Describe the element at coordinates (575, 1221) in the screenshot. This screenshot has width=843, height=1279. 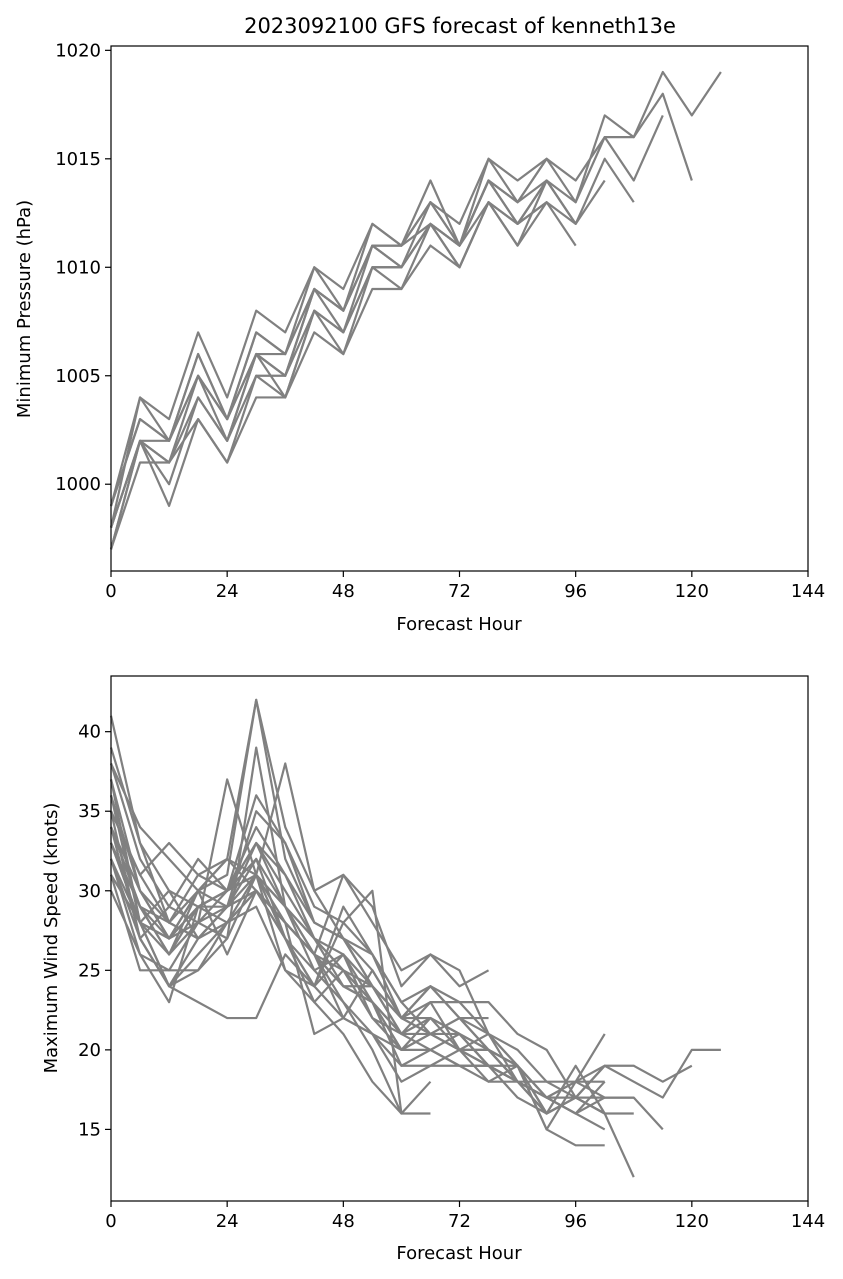
I see `wind-x-tick-label: 96` at that location.